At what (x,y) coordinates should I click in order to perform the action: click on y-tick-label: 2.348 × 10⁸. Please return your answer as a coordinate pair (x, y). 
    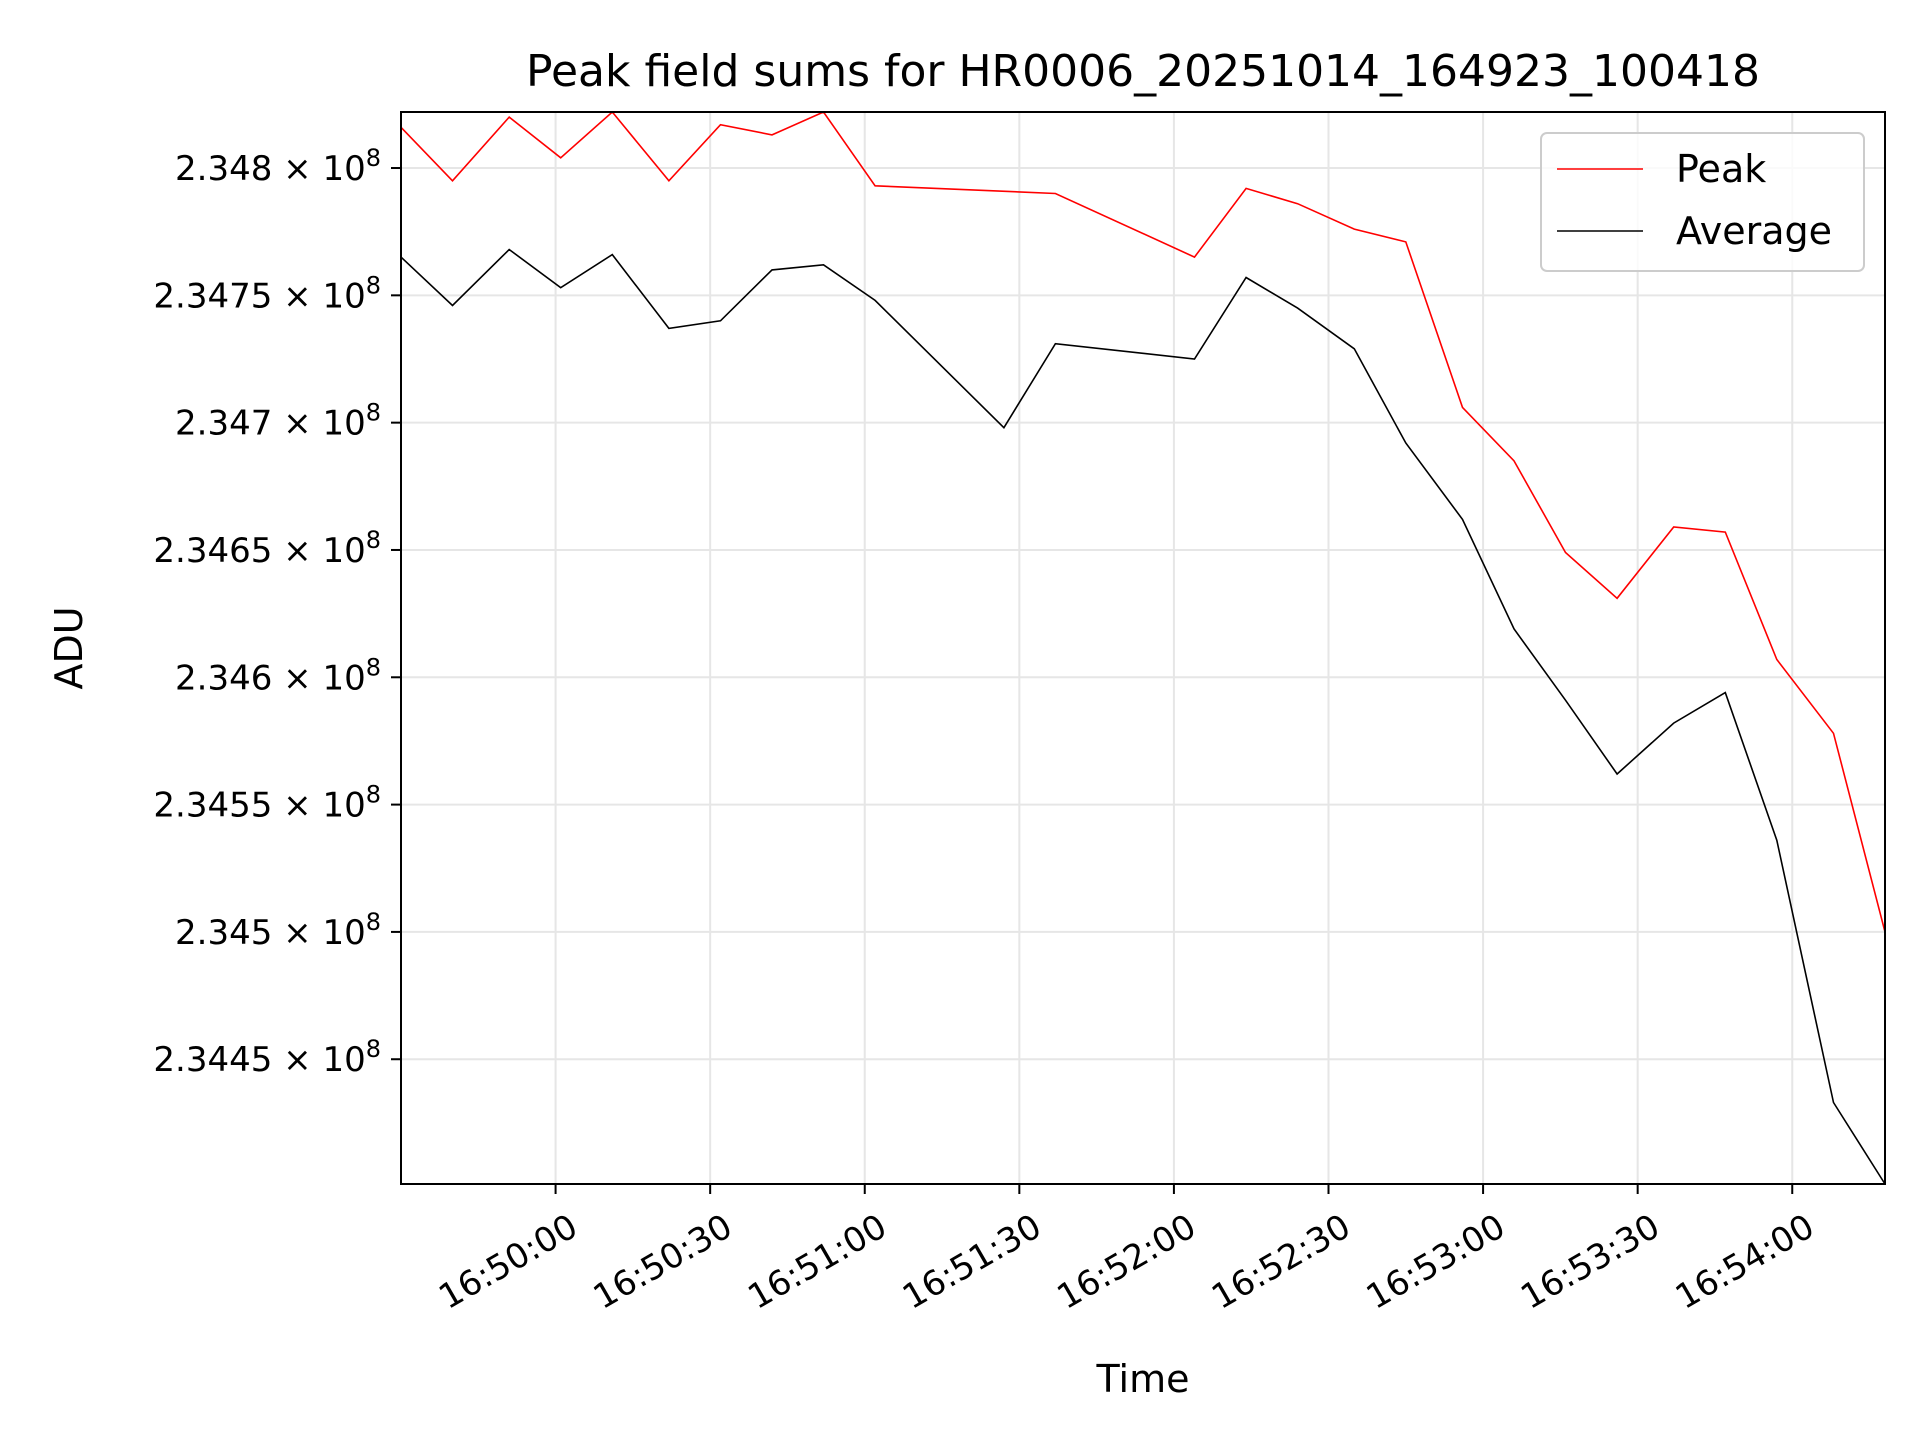
    Looking at the image, I should click on (278, 166).